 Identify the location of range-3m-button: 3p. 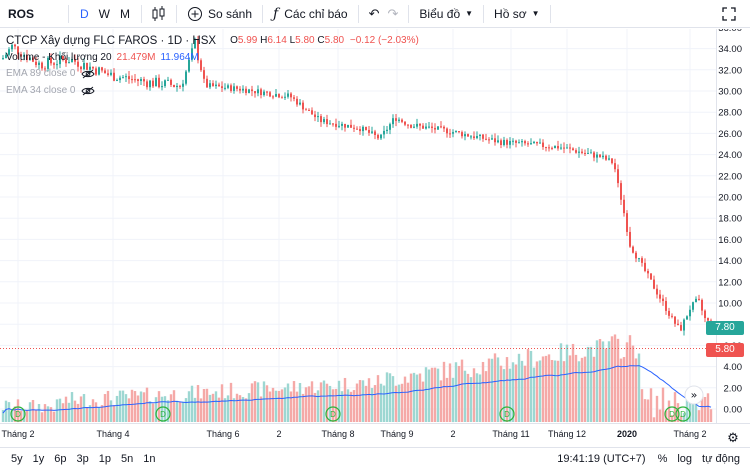
(82, 458).